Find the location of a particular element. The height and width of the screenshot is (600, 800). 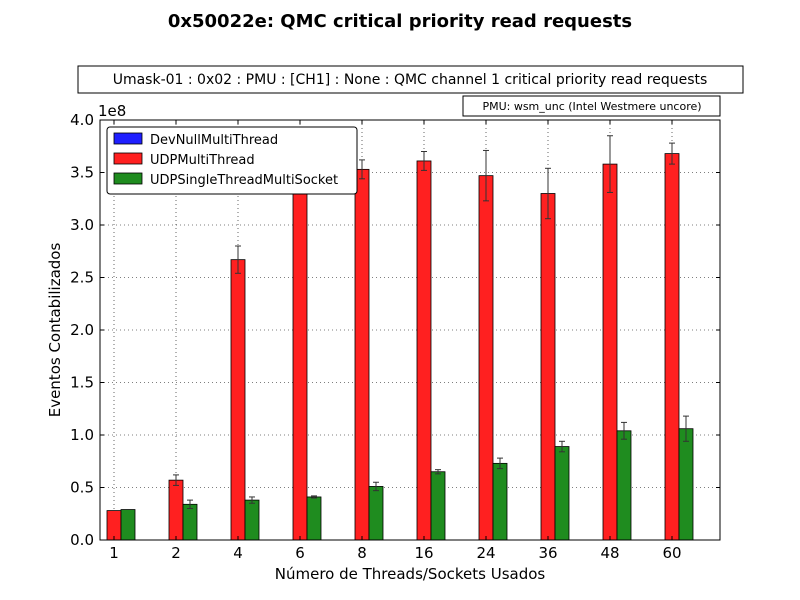

y-tick-label: 1.5 is located at coordinates (82, 383).